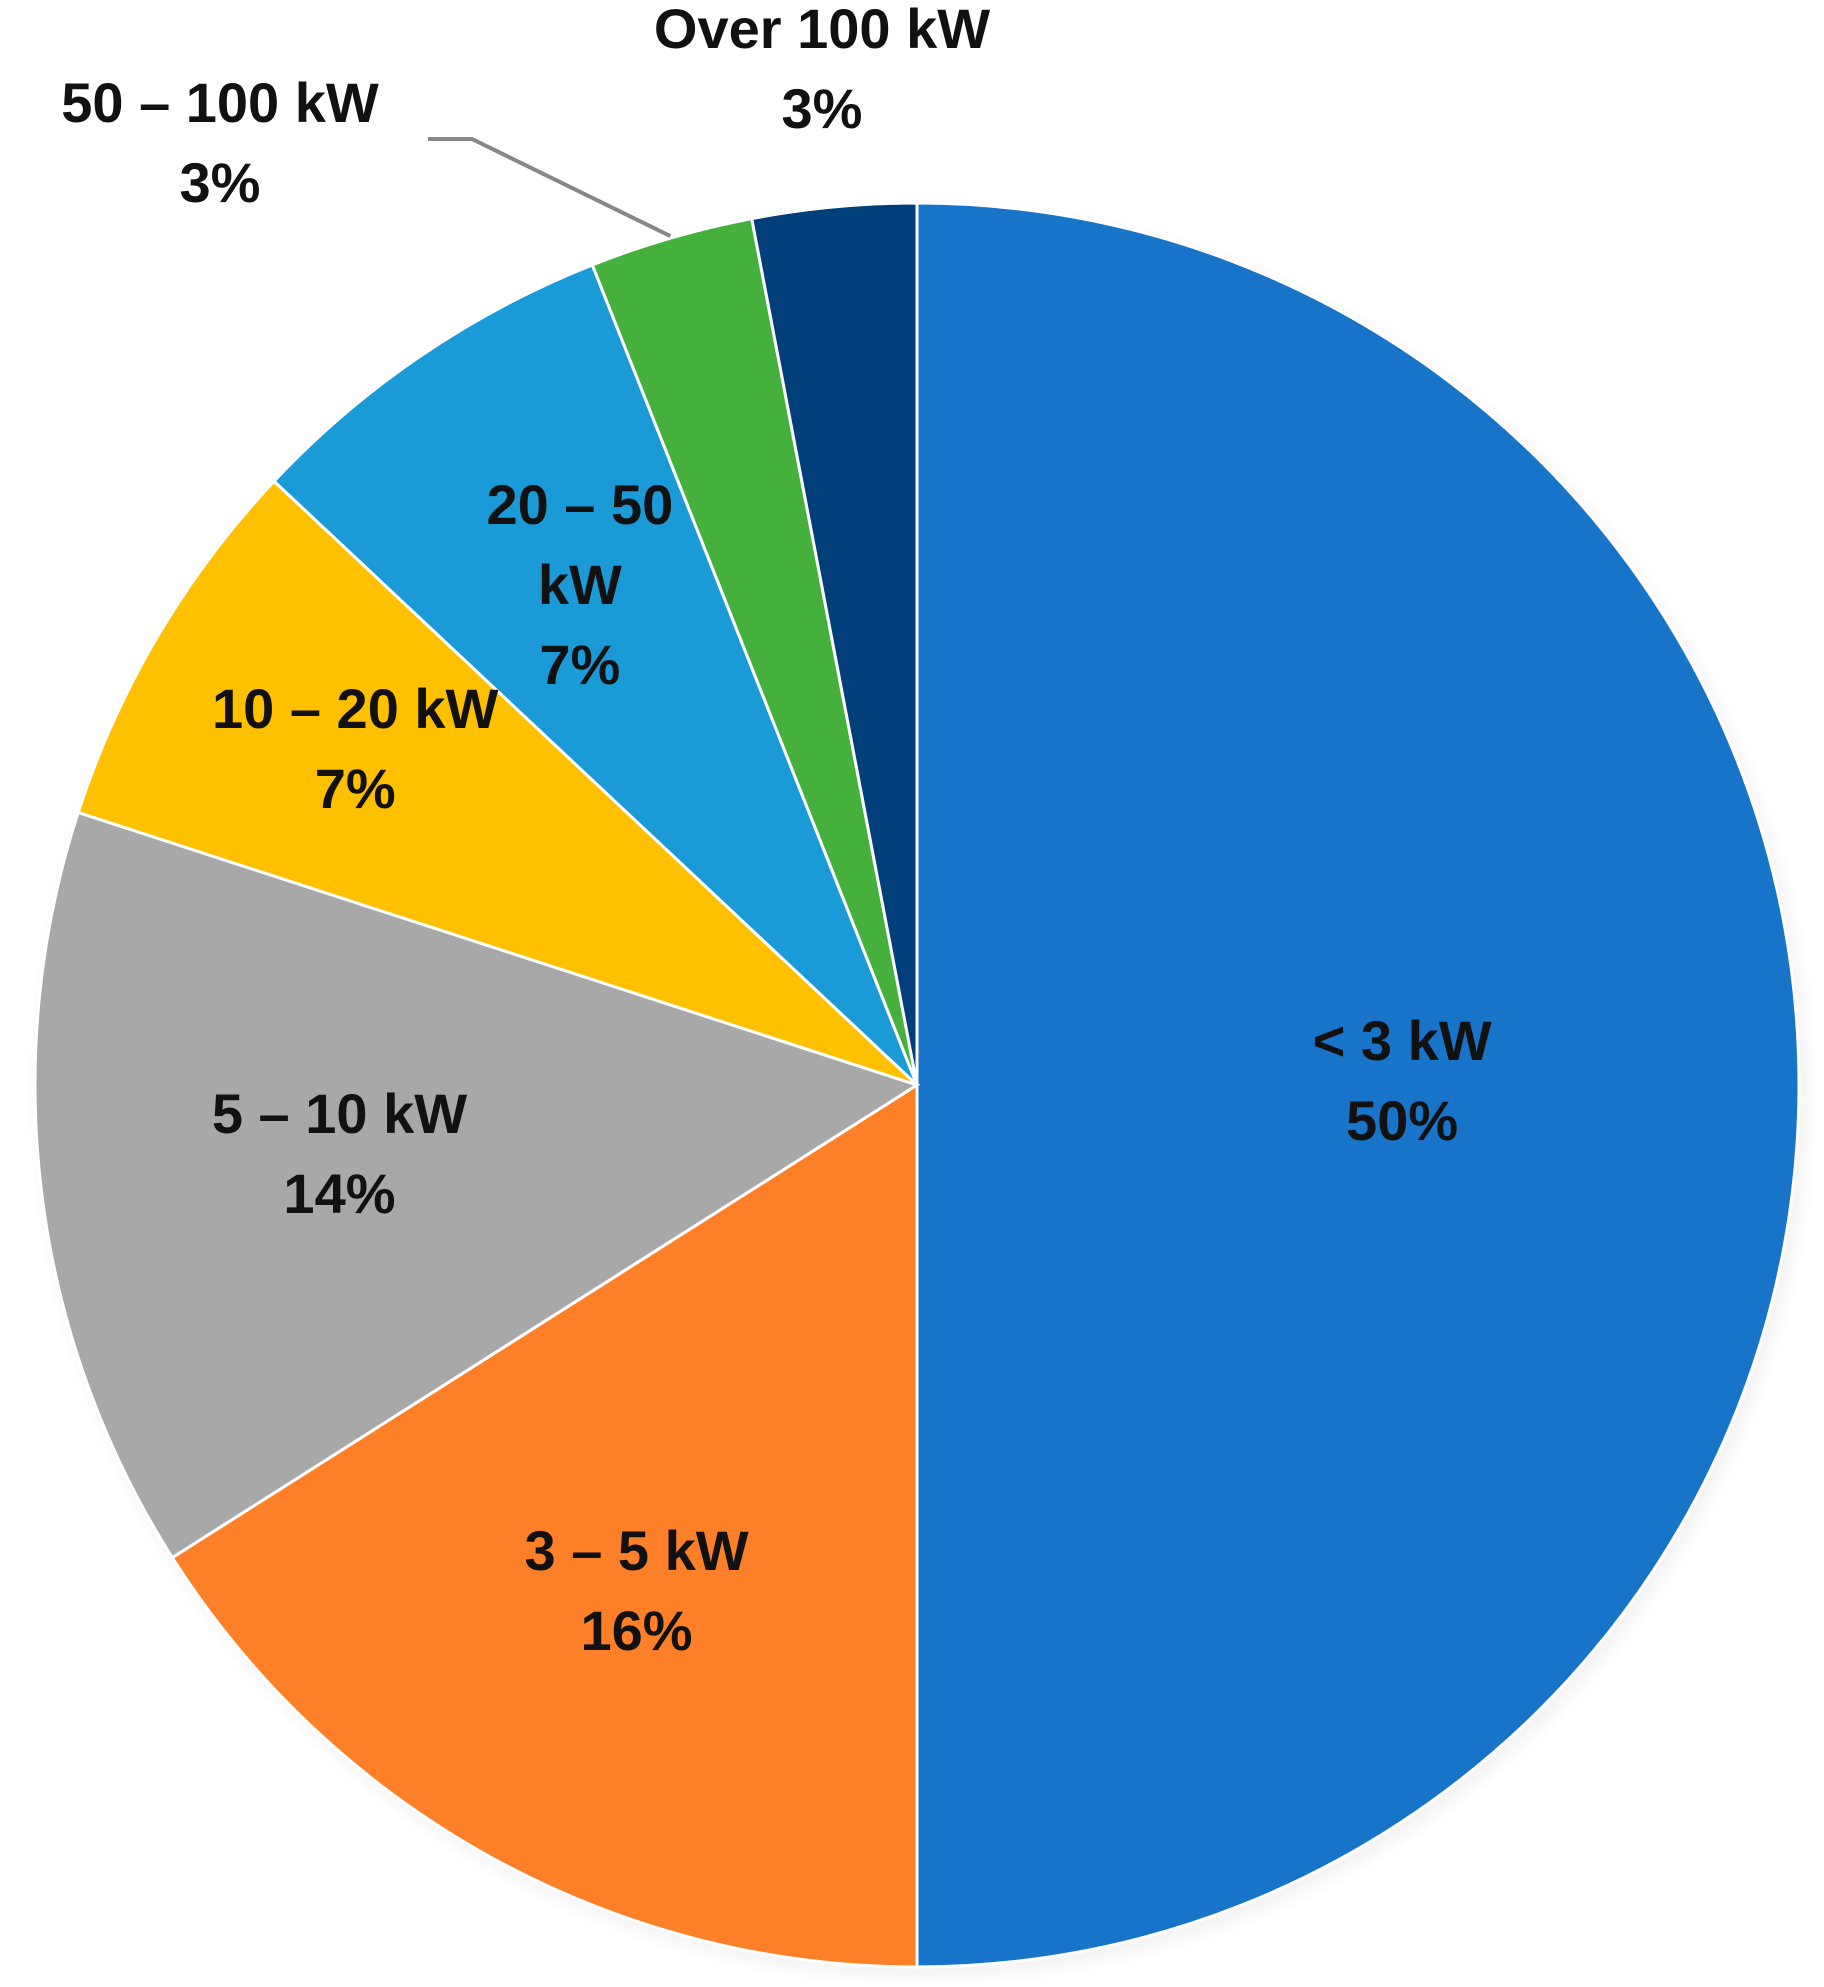  What do you see at coordinates (1402, 1080) in the screenshot?
I see `slice-label-0: < 3 kW 50%` at bounding box center [1402, 1080].